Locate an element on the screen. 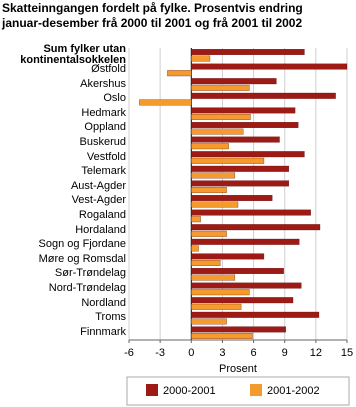 The image size is (356, 407). y-tick-label: Oslo is located at coordinates (114, 98).